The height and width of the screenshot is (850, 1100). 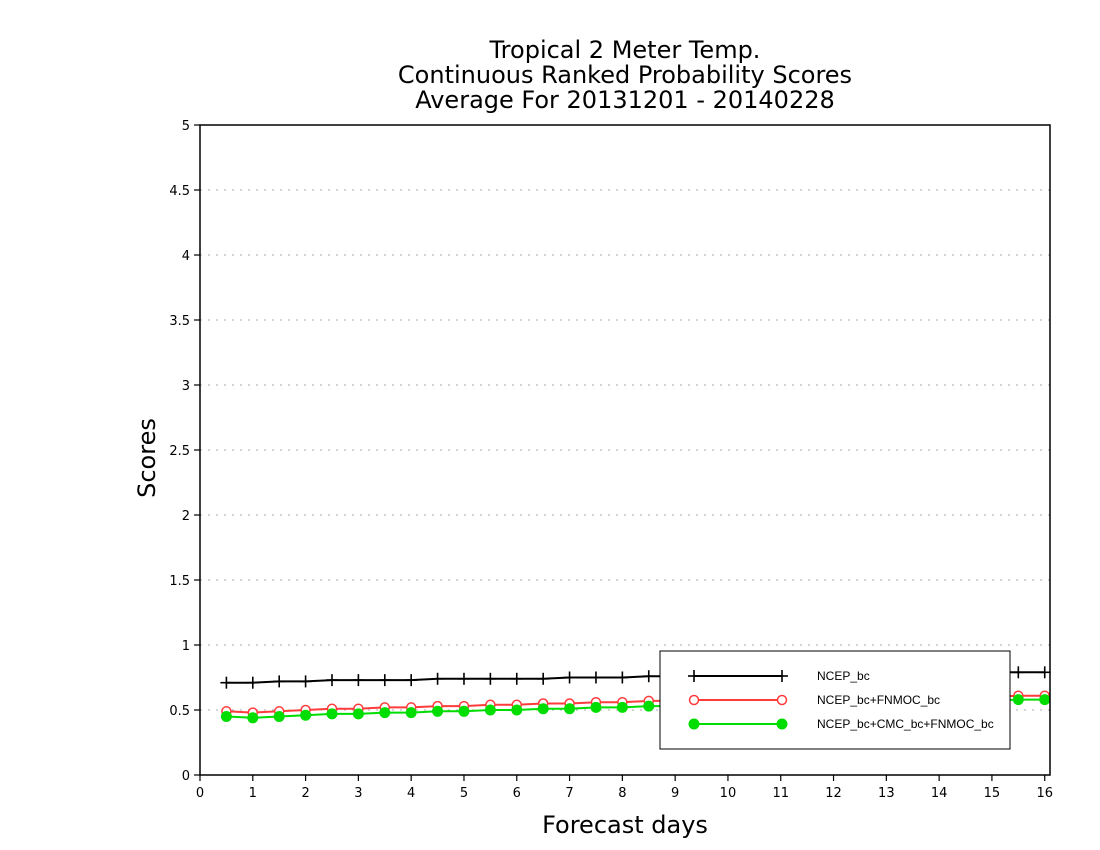 What do you see at coordinates (186, 776) in the screenshot?
I see `y-tick-label: 0` at bounding box center [186, 776].